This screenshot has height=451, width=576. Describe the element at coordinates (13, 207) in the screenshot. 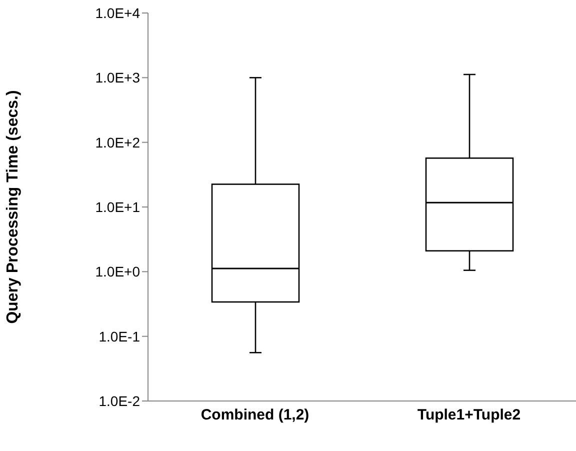

I see `y-axis-title: Query Processing Time (secs.)` at that location.